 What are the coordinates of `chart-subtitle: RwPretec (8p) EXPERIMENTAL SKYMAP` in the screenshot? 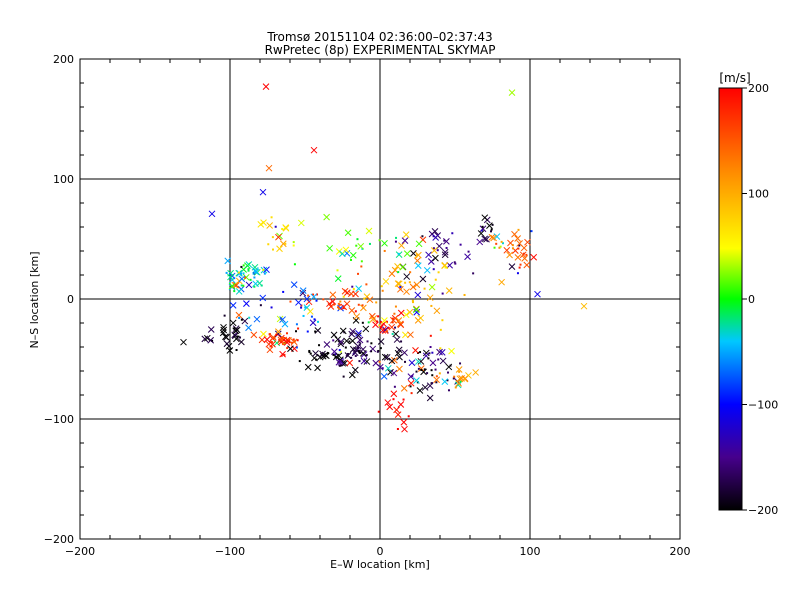 It's located at (380, 50).